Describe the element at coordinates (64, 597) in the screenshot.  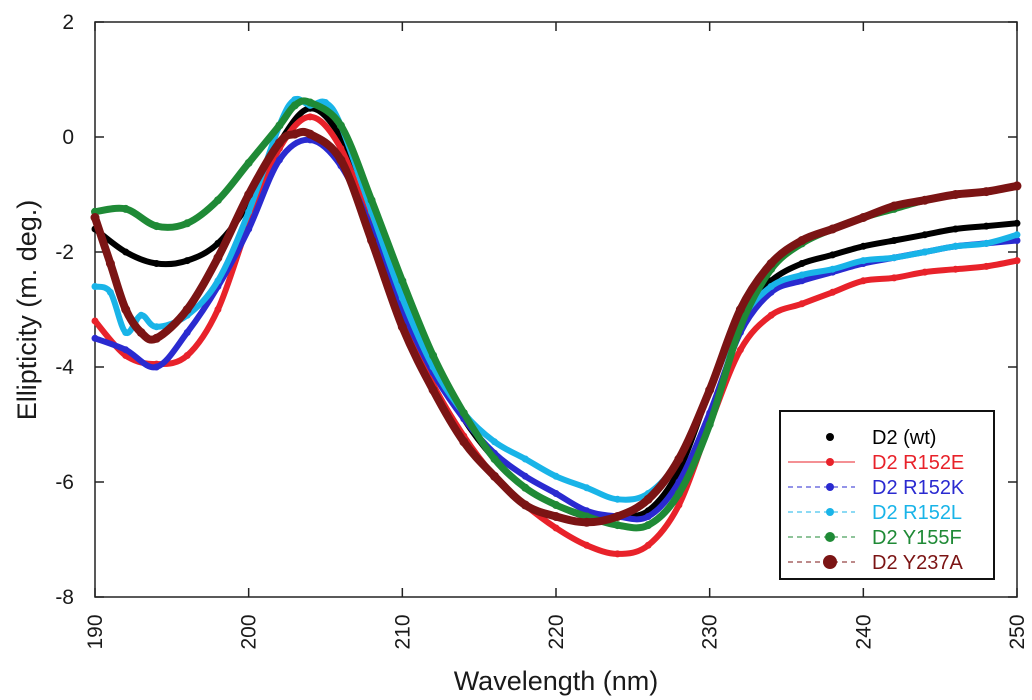
I see `y-tick-label: -8` at that location.